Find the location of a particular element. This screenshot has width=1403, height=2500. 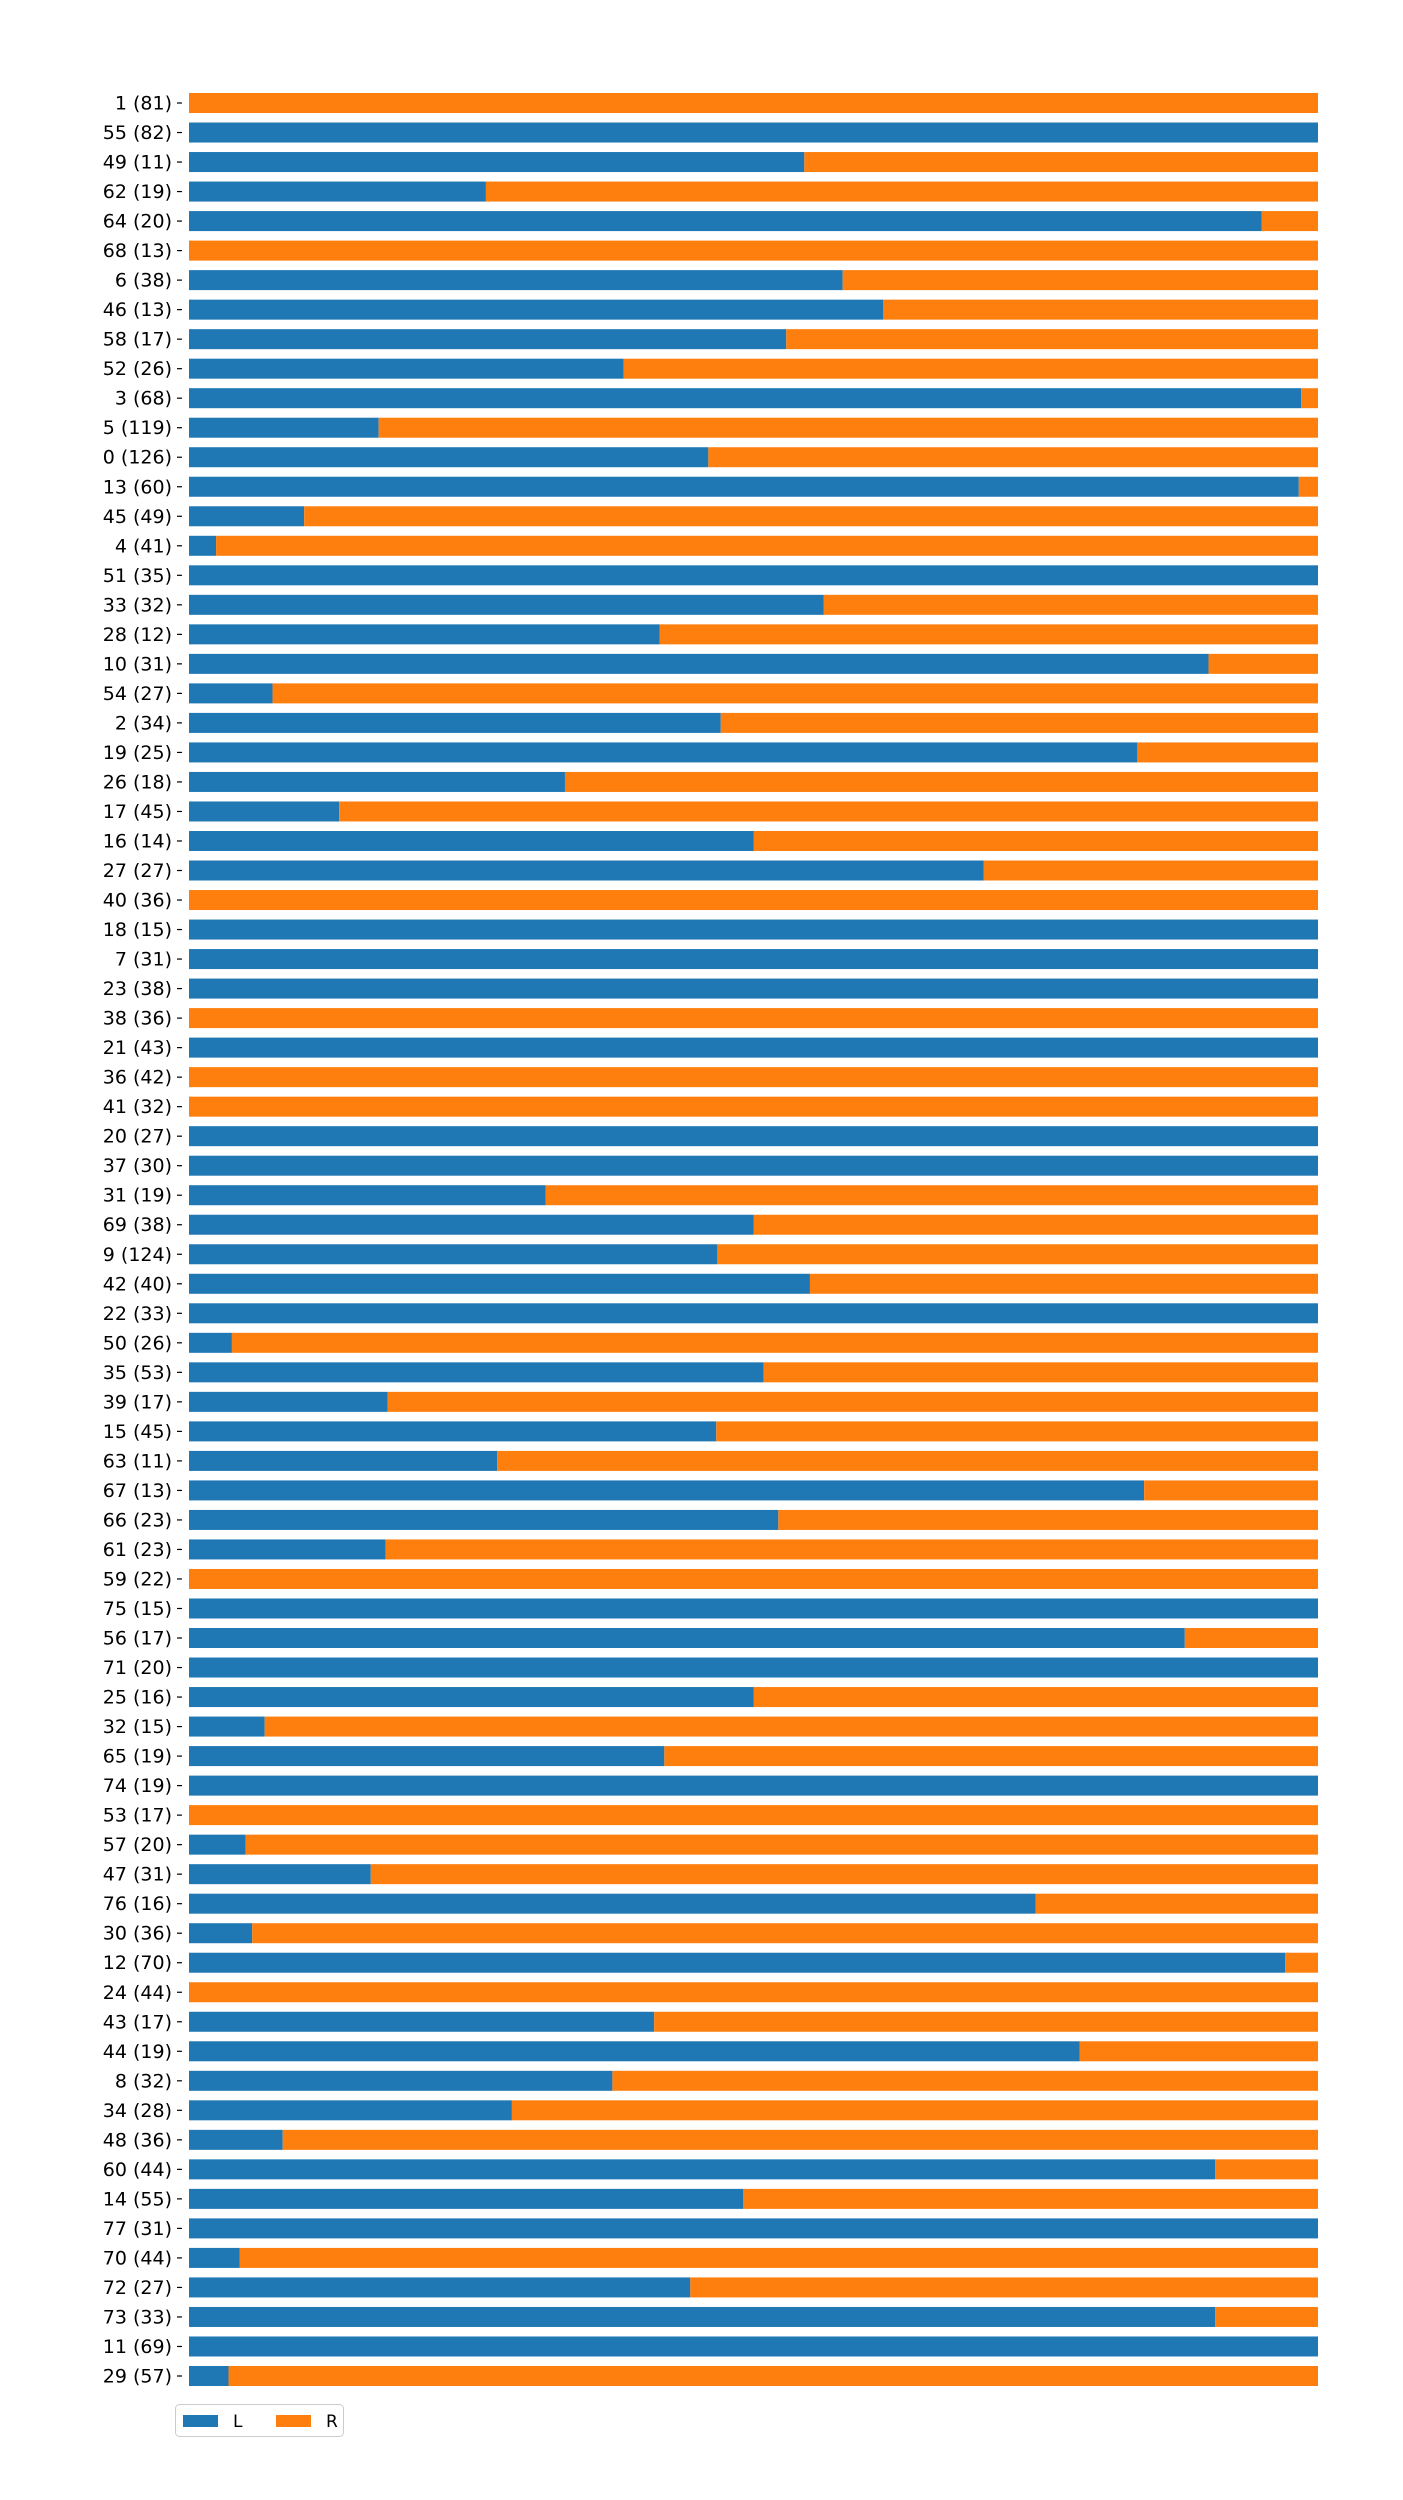

y-tick-label-47: 67 (13) is located at coordinates (137, 1491).